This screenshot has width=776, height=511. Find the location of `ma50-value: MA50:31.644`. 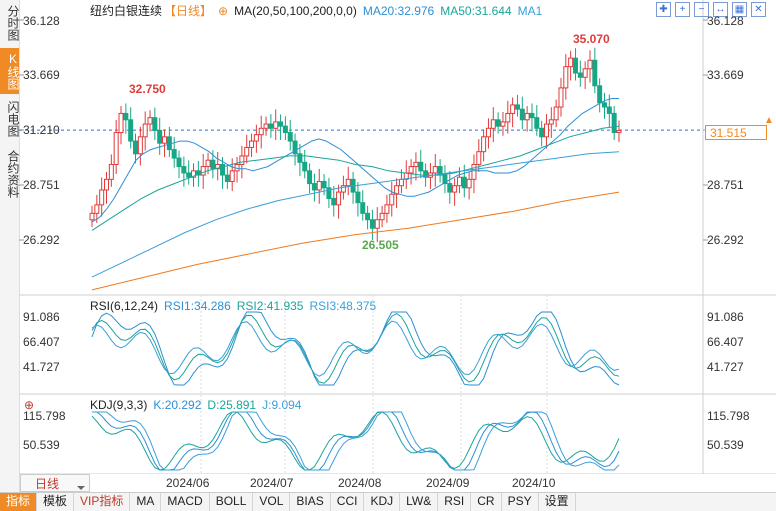

ma50-value: MA50:31.644 is located at coordinates (476, 11).